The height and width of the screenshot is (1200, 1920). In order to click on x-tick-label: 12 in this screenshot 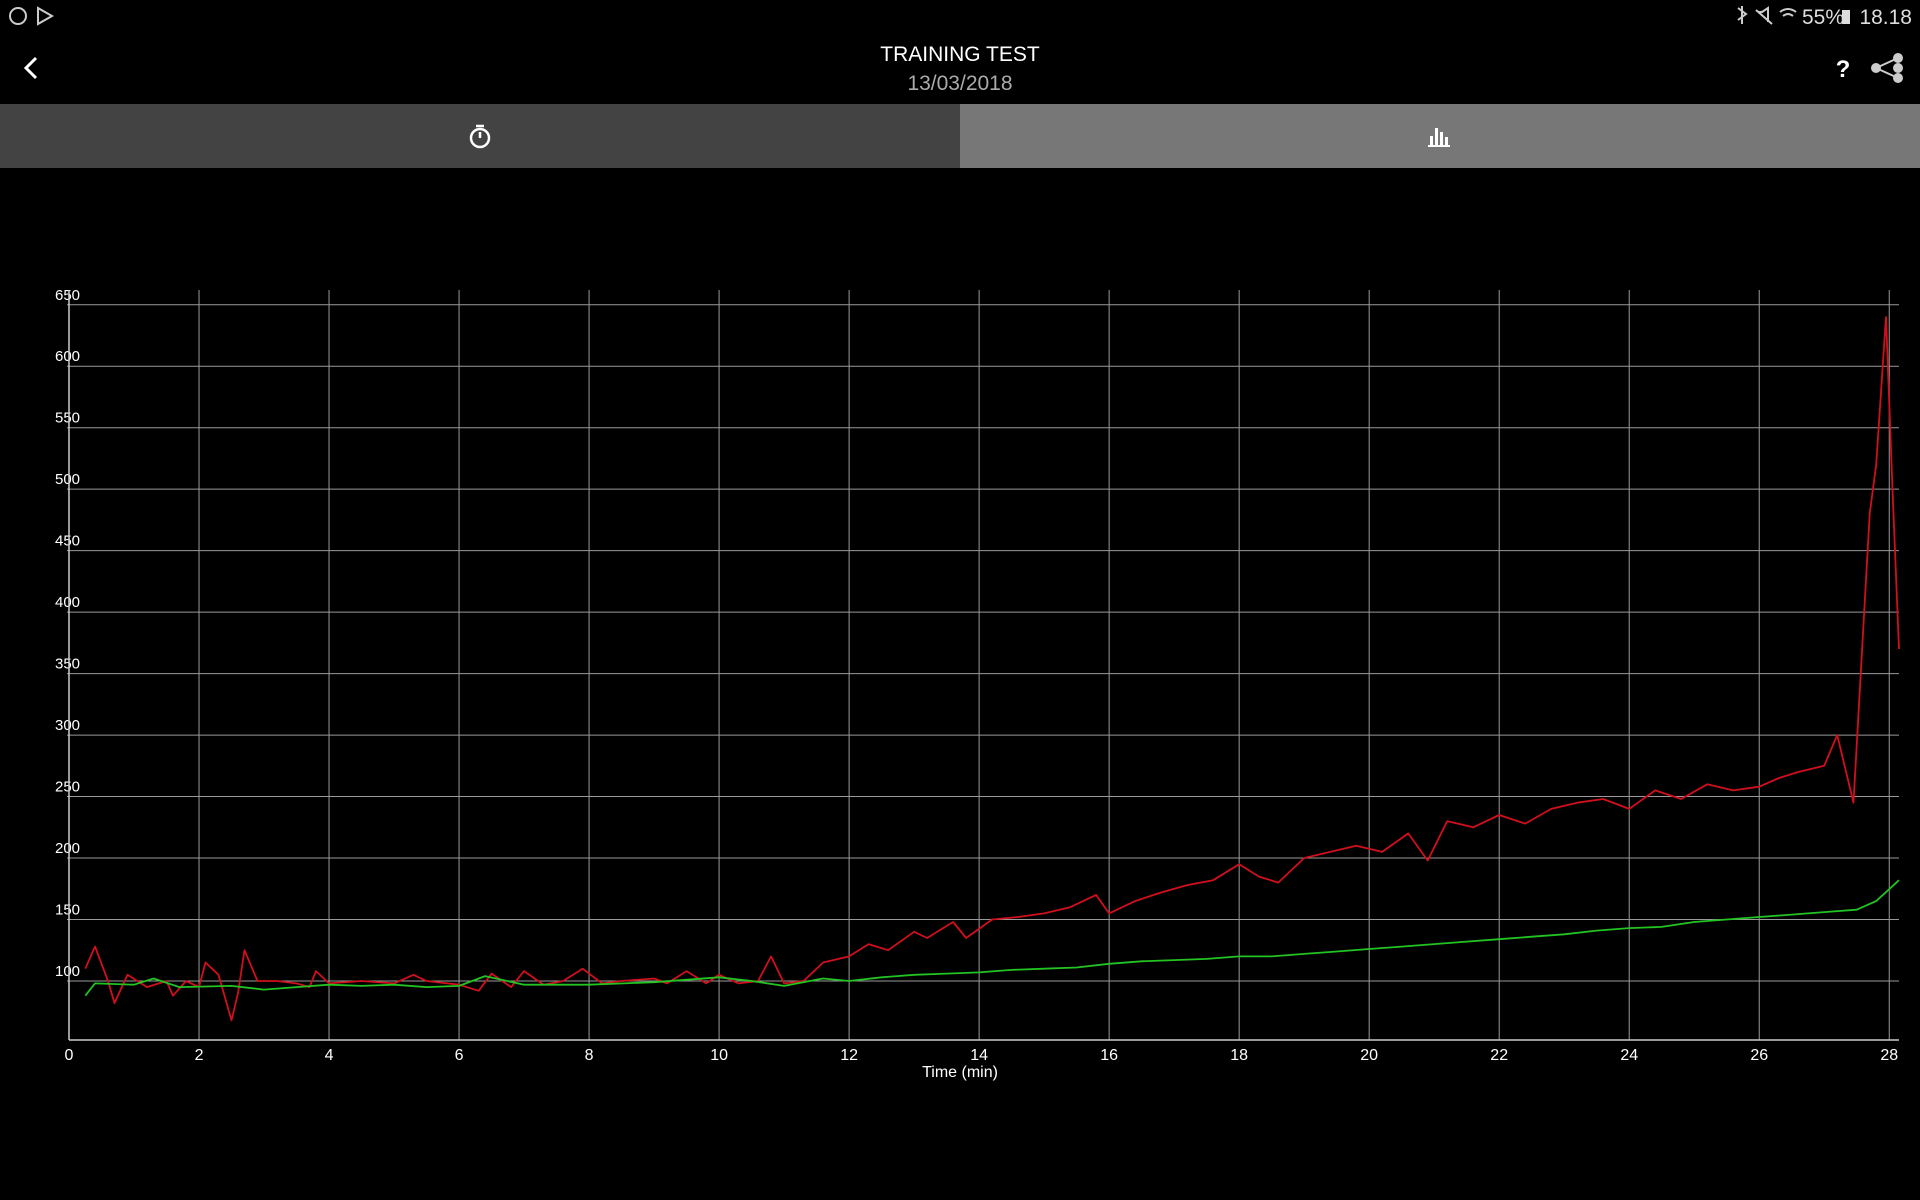, I will do `click(849, 1055)`.